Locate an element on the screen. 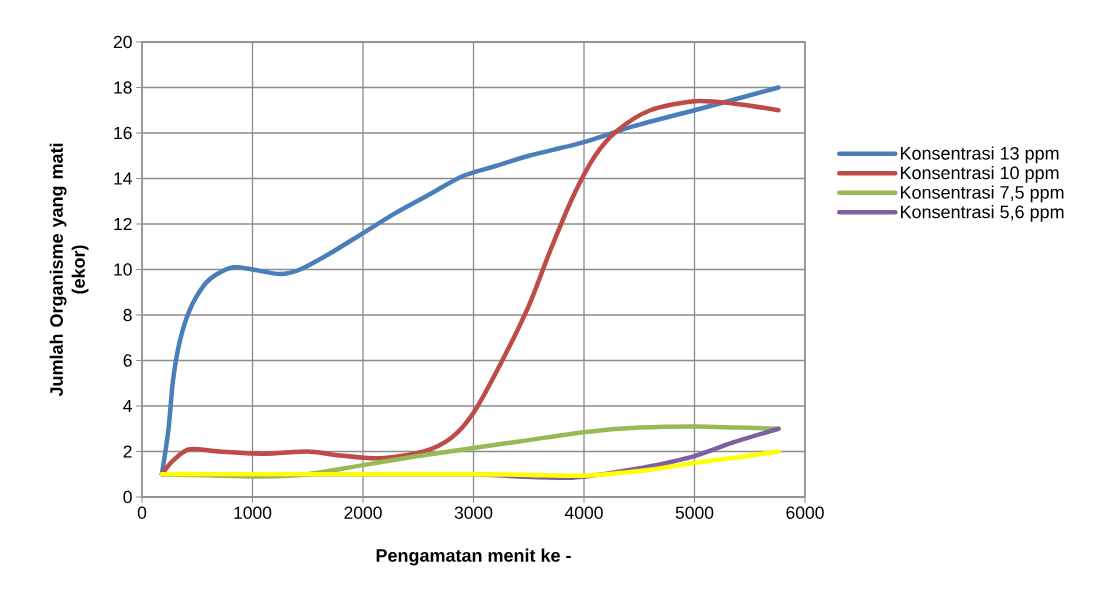 This screenshot has height=599, width=1118. y-tick-label: 2 is located at coordinates (127, 451).